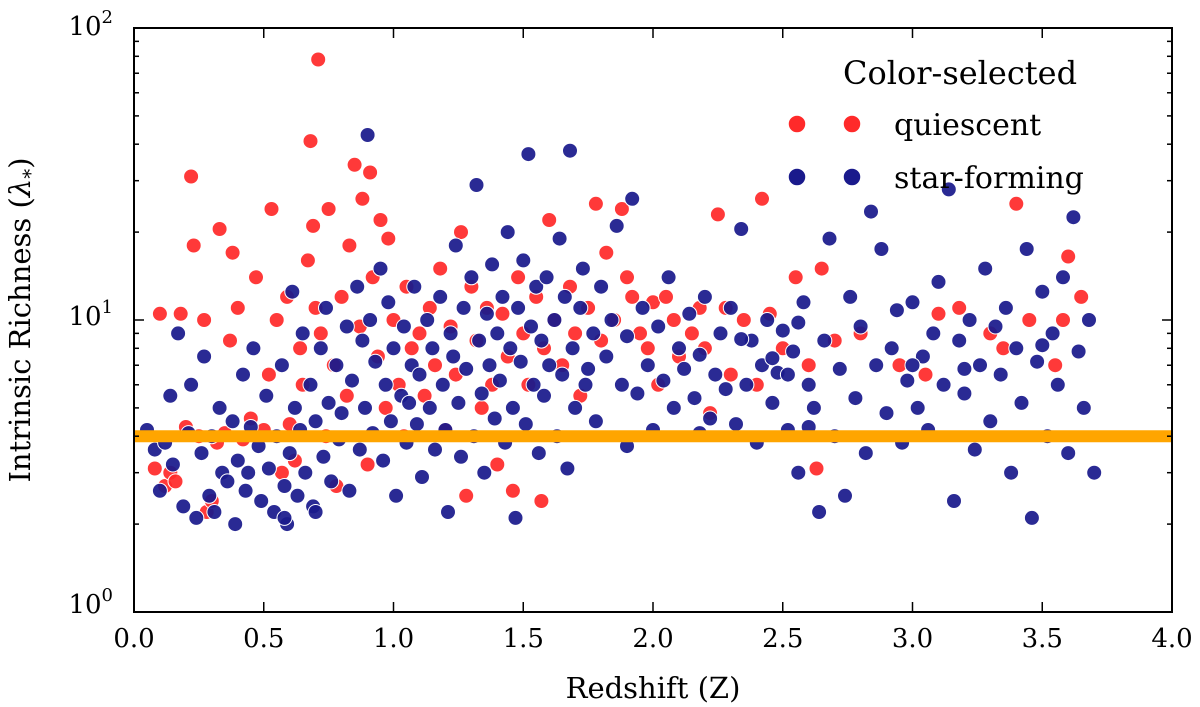 This screenshot has height=707, width=1200. Describe the element at coordinates (393, 639) in the screenshot. I see `x-tick-label-2: 1.0` at that location.